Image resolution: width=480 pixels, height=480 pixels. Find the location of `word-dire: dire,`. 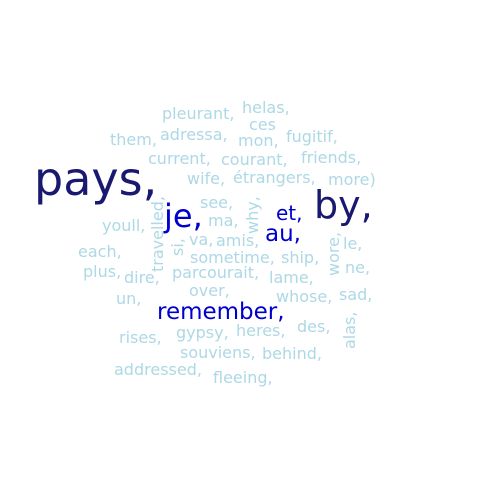

word-dire: dire, is located at coordinates (142, 277).